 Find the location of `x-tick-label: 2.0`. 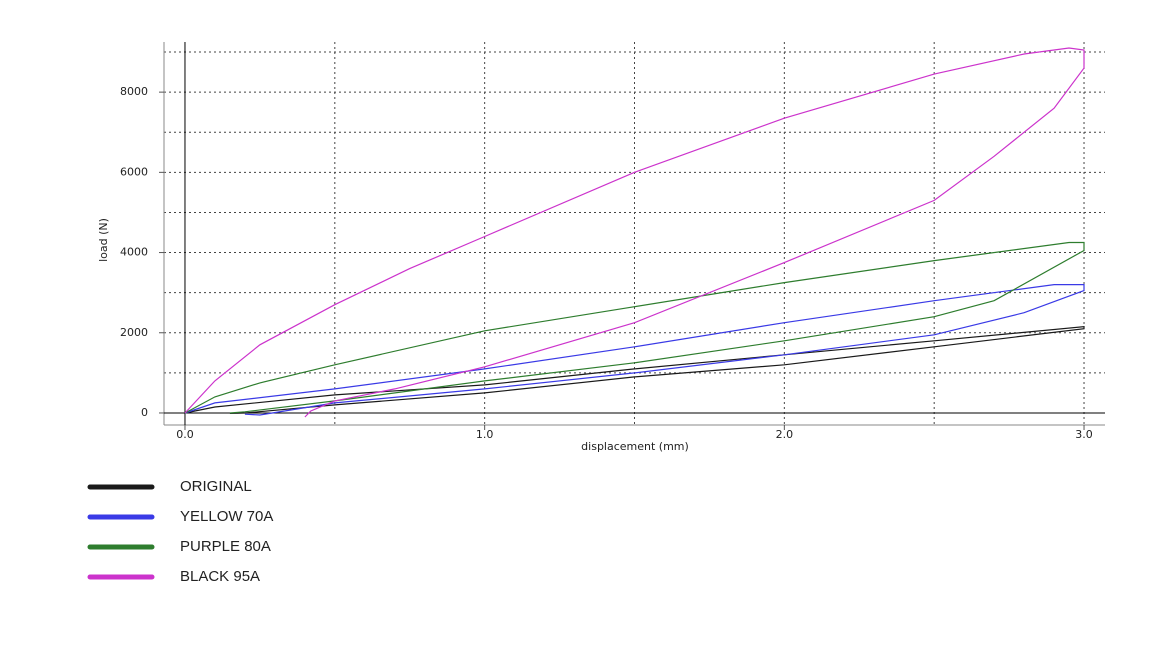

x-tick-label: 2.0 is located at coordinates (785, 434).